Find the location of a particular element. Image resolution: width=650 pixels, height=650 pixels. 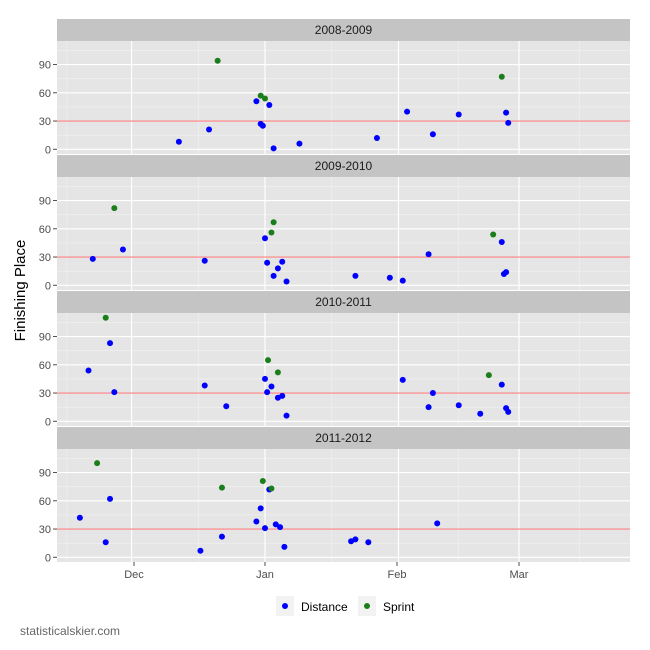

y-axis-title: Finishing Place is located at coordinates (20, 291).